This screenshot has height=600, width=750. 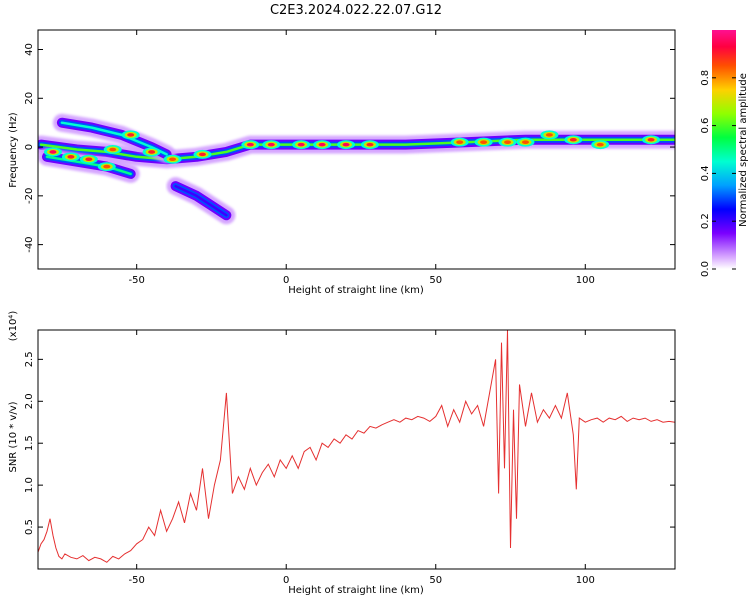 What do you see at coordinates (724, 149) in the screenshot?
I see `colorbar-bar` at bounding box center [724, 149].